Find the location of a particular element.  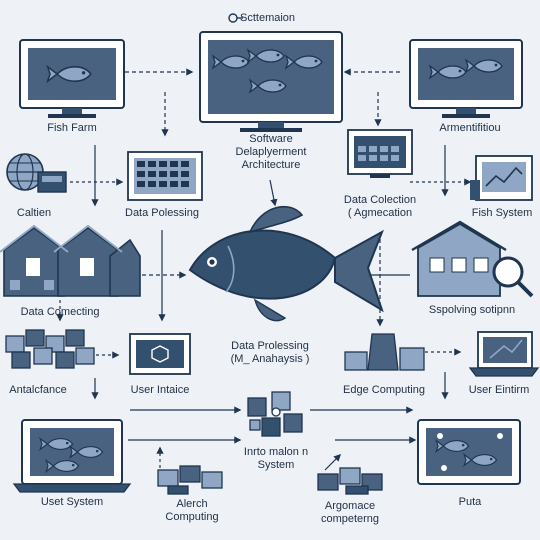

data-processing-grid-icon is located at coordinates (165, 176).